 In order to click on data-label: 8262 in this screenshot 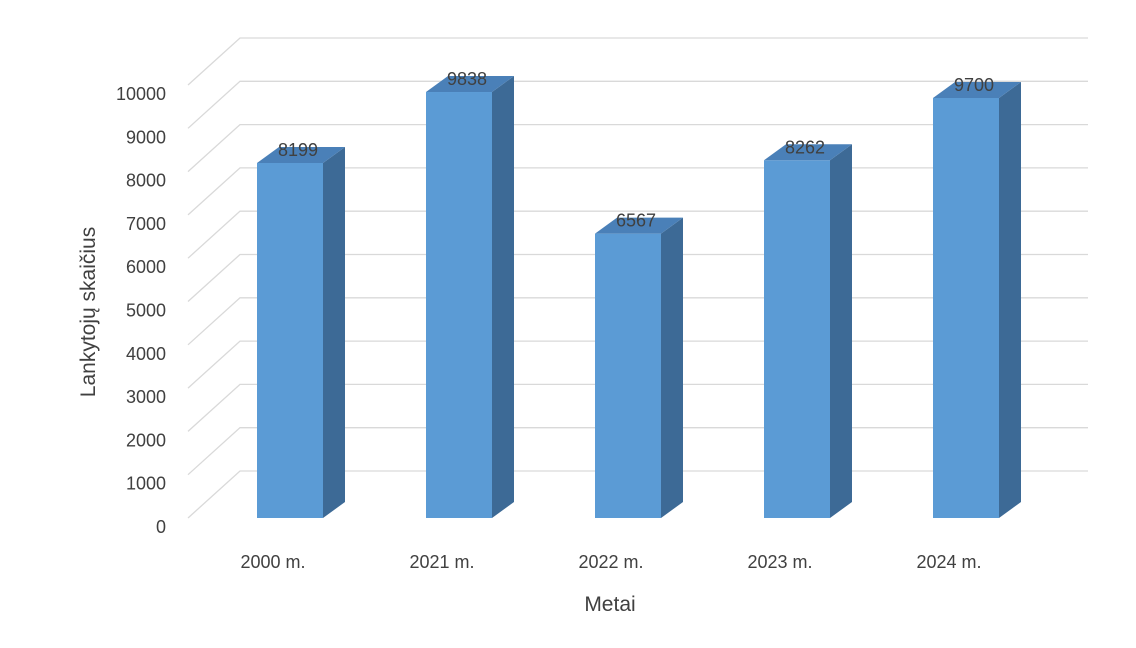, I will do `click(805, 147)`.